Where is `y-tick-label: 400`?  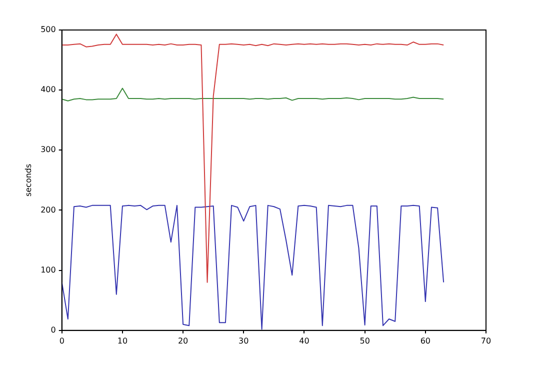
y-tick-label: 400 is located at coordinates (48, 89).